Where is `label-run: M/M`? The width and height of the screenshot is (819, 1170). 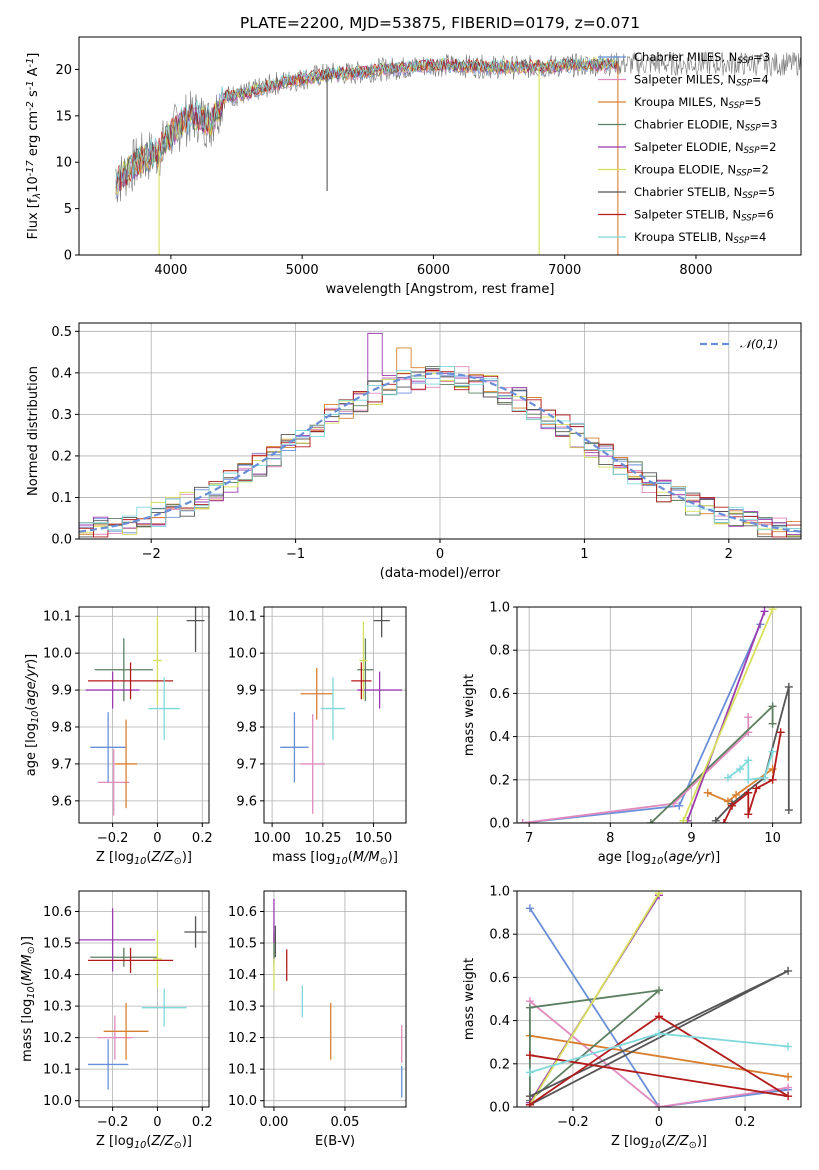 label-run: M/M is located at coordinates (366, 857).